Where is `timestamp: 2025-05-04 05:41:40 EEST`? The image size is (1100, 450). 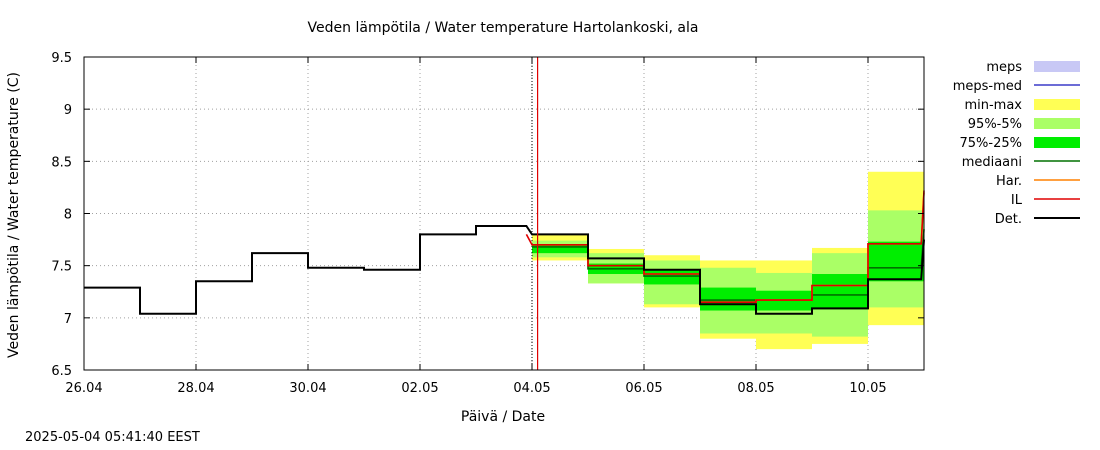
timestamp: 2025-05-04 05:41:40 EEST is located at coordinates (112, 437).